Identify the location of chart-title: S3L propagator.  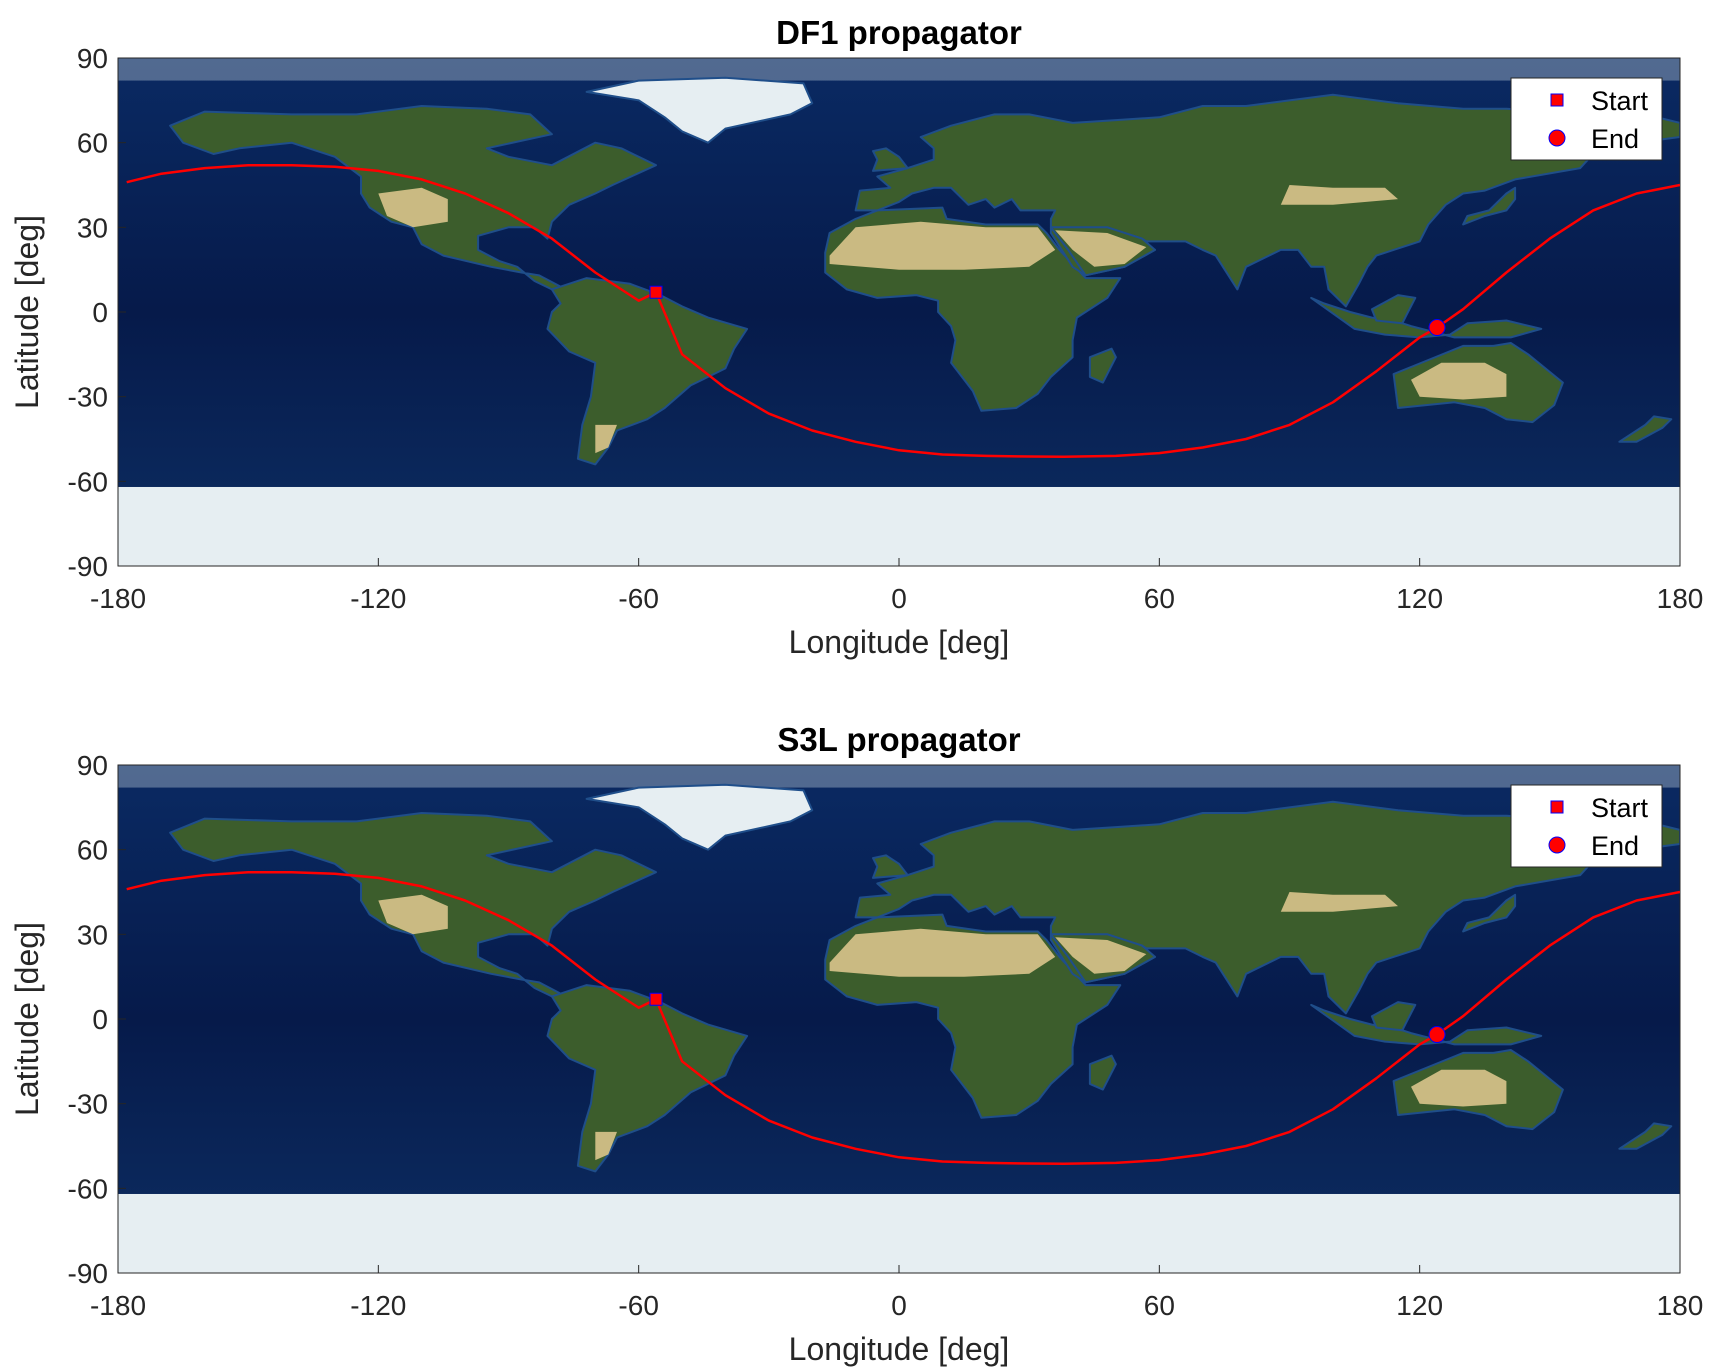
(898, 739).